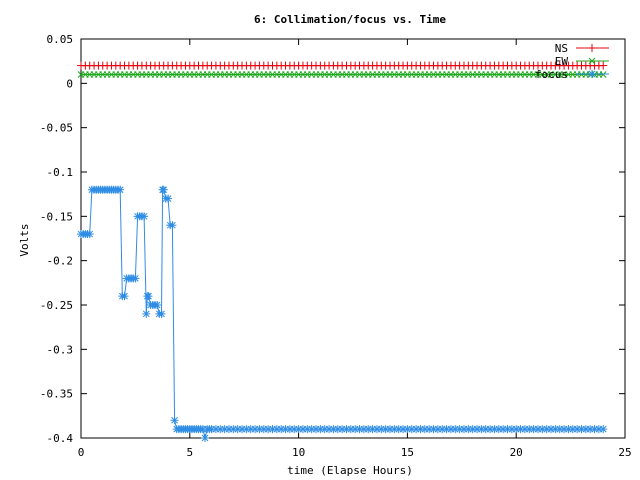  What do you see at coordinates (350, 19) in the screenshot?
I see `chart-title: 6: Collimation/focus vs. Time` at bounding box center [350, 19].